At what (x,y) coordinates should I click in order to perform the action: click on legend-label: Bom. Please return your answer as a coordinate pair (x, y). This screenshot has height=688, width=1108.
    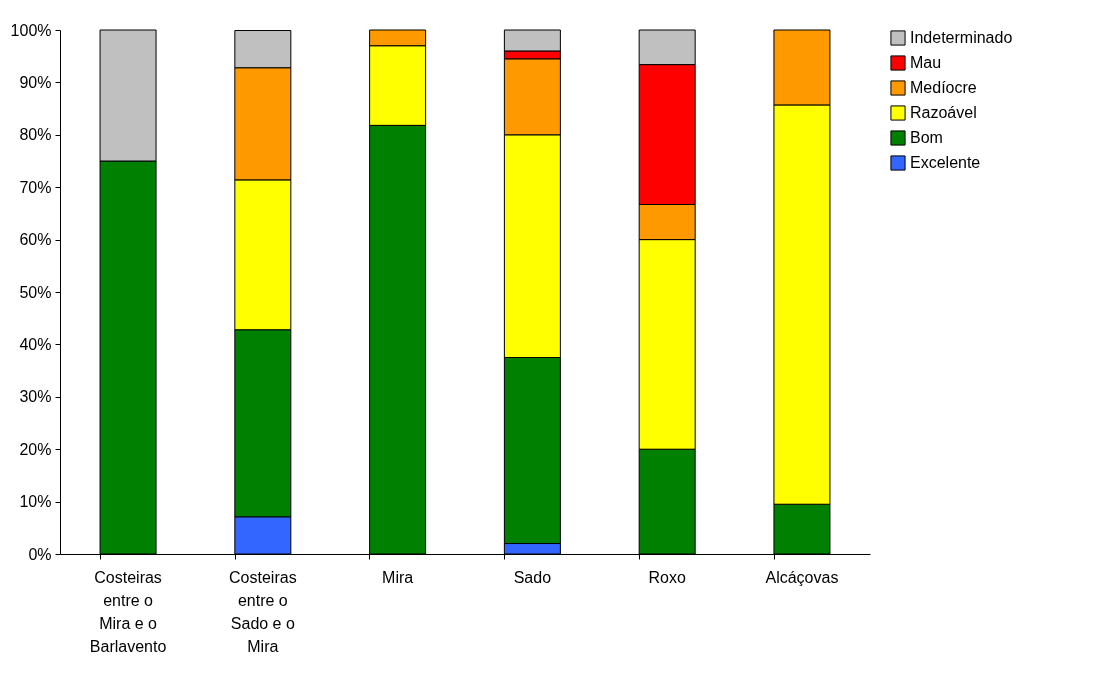
    Looking at the image, I should click on (926, 137).